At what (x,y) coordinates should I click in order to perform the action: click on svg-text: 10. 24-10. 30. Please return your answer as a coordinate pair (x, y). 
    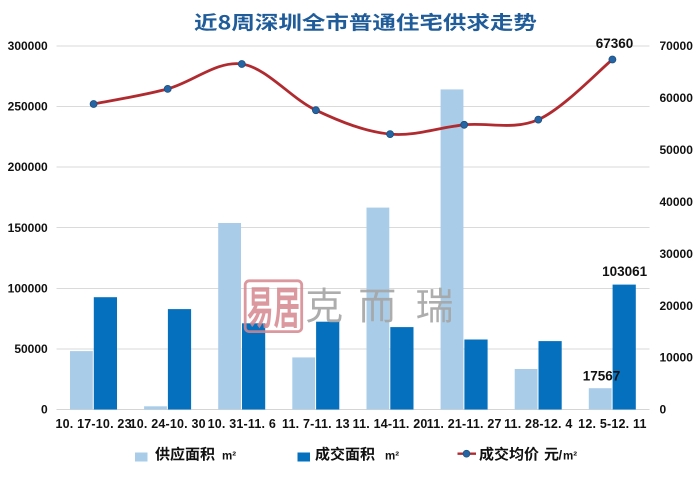
    Looking at the image, I should click on (168, 424).